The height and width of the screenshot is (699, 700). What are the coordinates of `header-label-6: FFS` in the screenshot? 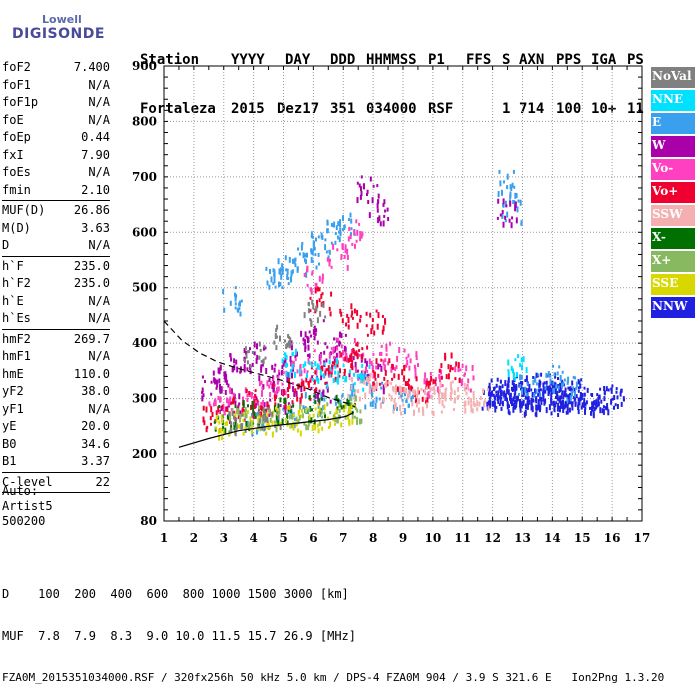 It's located at (479, 60).